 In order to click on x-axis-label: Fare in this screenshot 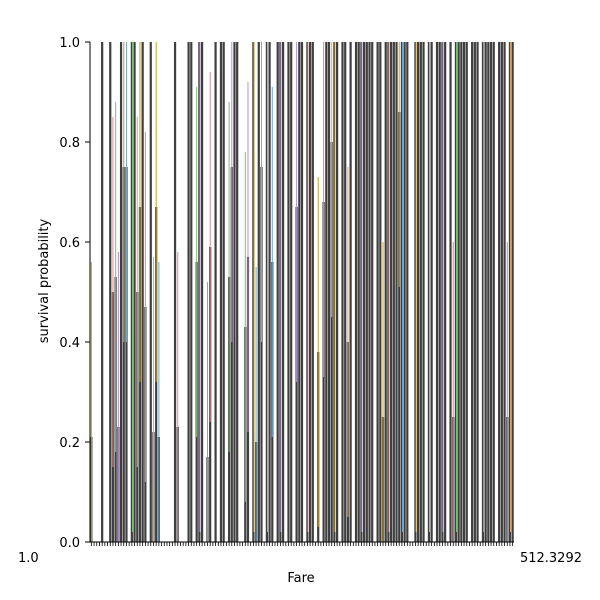, I will do `click(300, 578)`.